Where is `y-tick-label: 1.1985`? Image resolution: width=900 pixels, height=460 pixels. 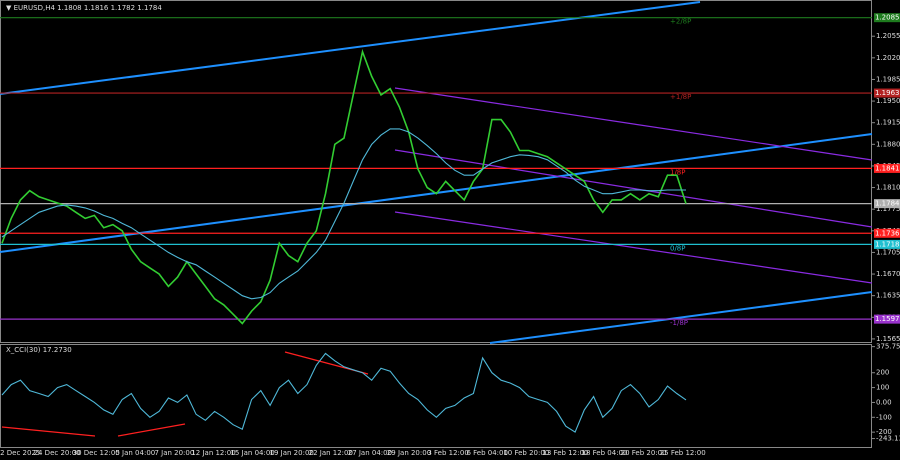 y-tick-label: 1.1985 is located at coordinates (888, 79).